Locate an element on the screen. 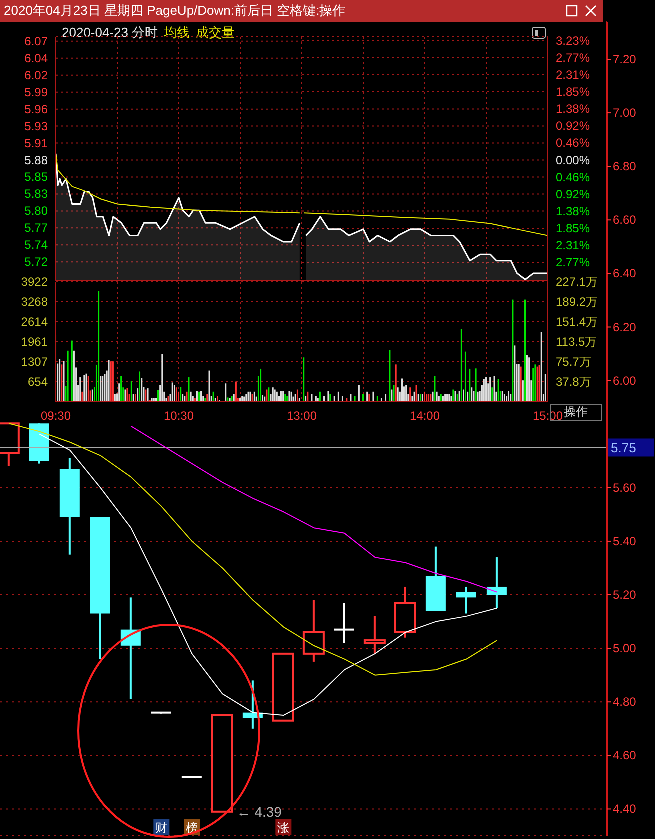 This screenshot has width=655, height=839. y-tick-label: 5.93 is located at coordinates (36, 126).